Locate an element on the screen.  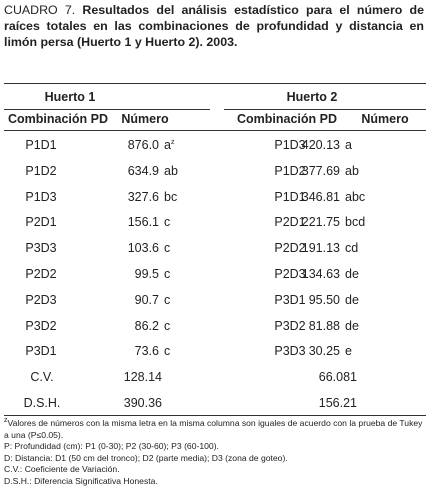
stat-value: 66.081 is located at coordinates (337, 377).